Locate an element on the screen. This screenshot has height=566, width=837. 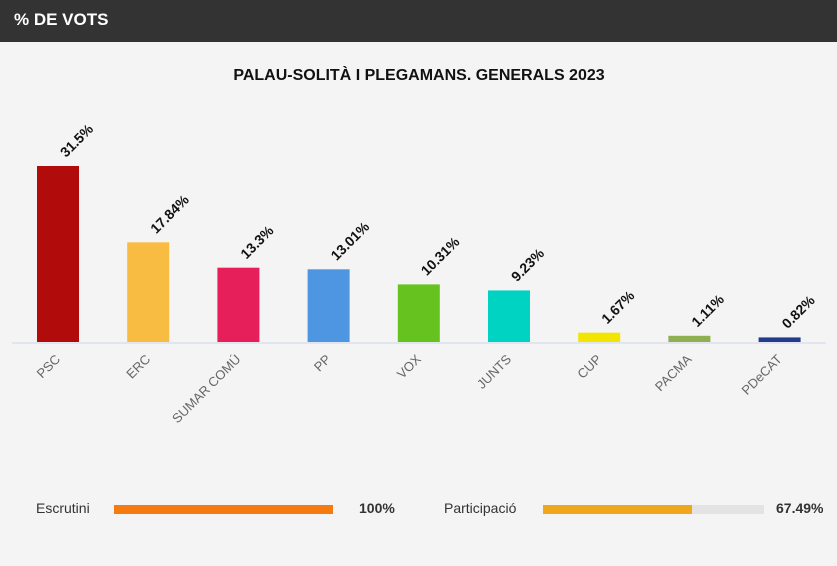
category-label-5: JUNTS is located at coordinates (494, 371).